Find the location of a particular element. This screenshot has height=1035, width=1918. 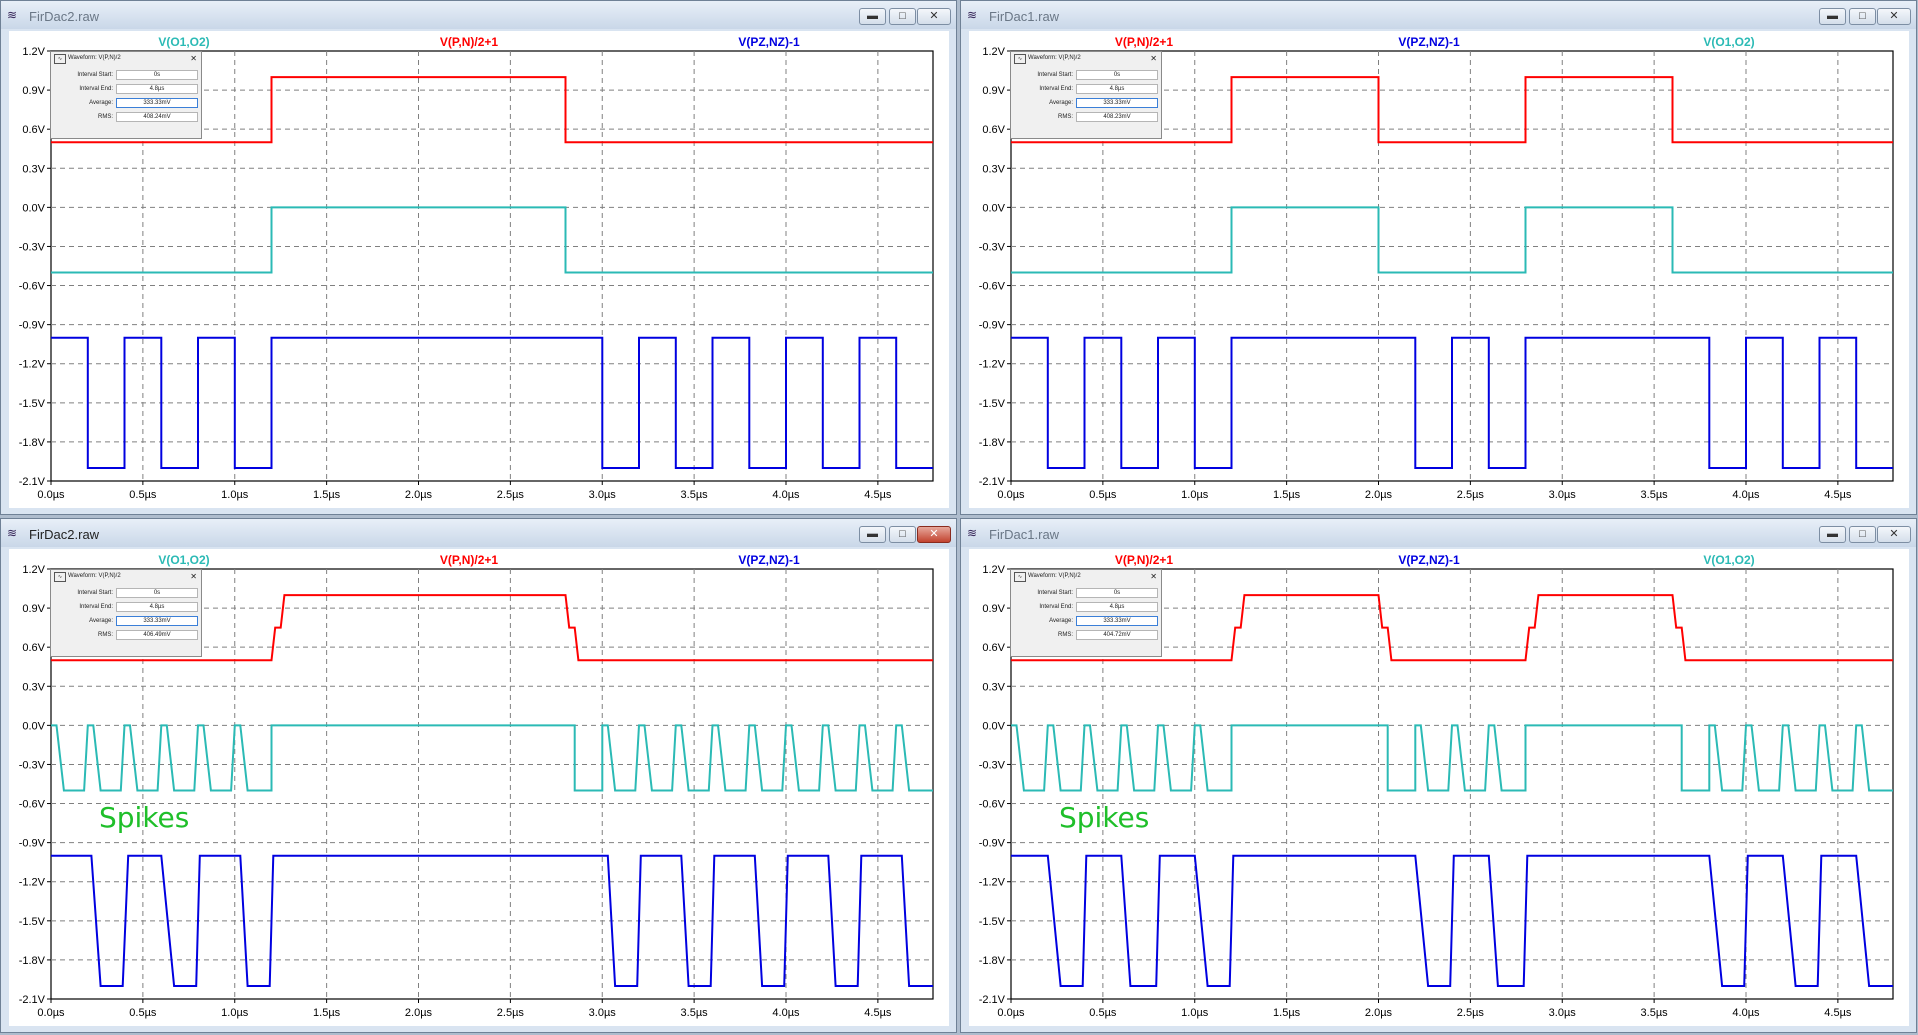

y-tick-label: -1.2V is located at coordinates (992, 365).